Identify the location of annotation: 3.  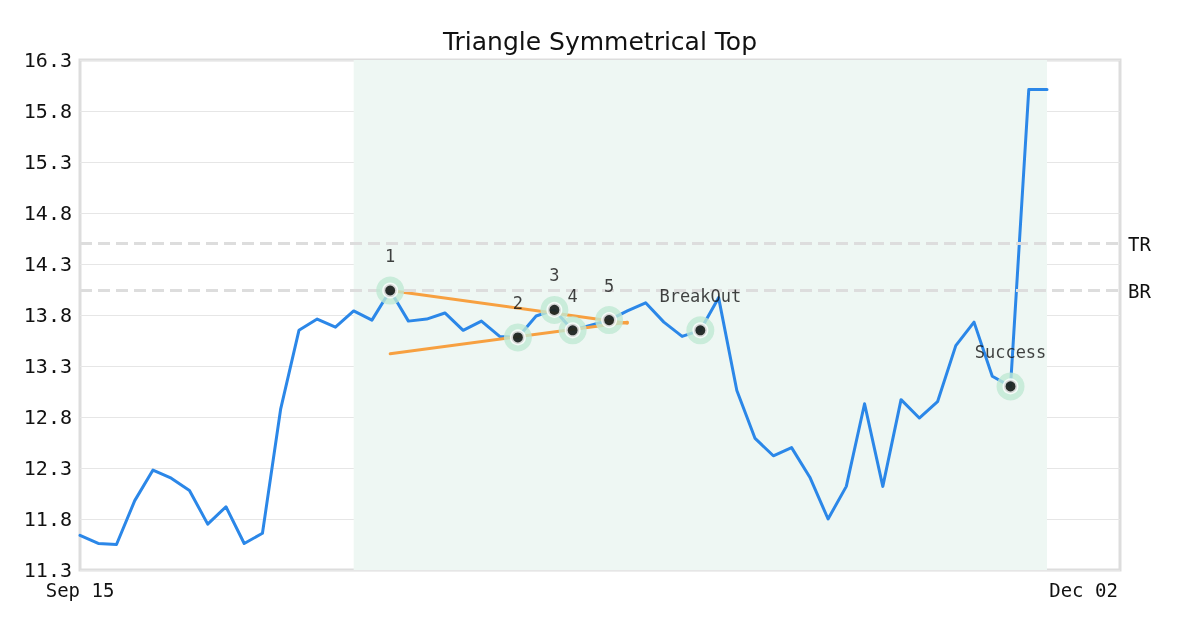
(554, 275).